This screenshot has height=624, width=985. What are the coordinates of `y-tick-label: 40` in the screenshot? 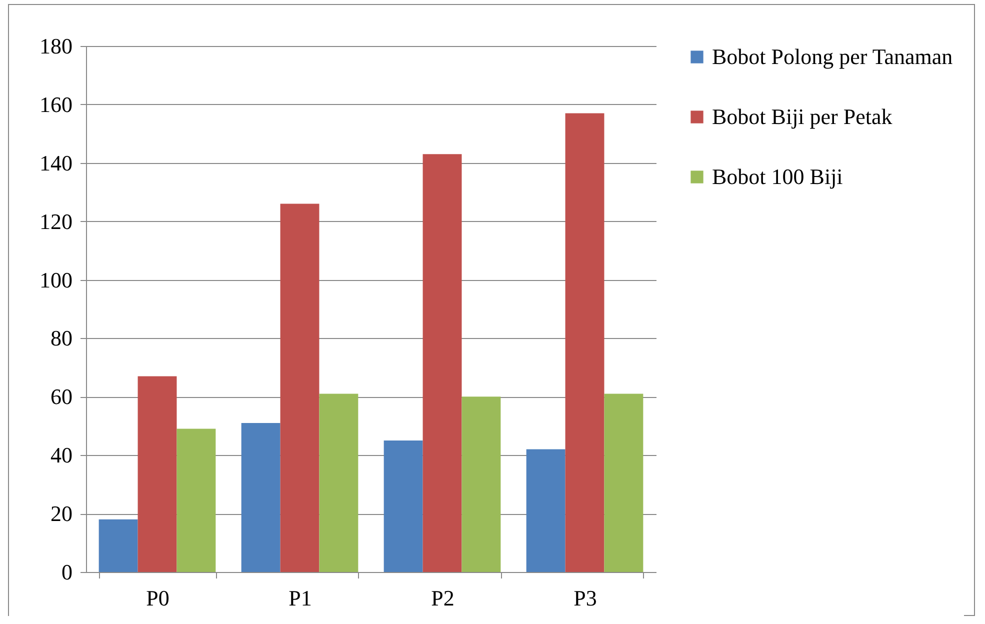 It's located at (61, 455).